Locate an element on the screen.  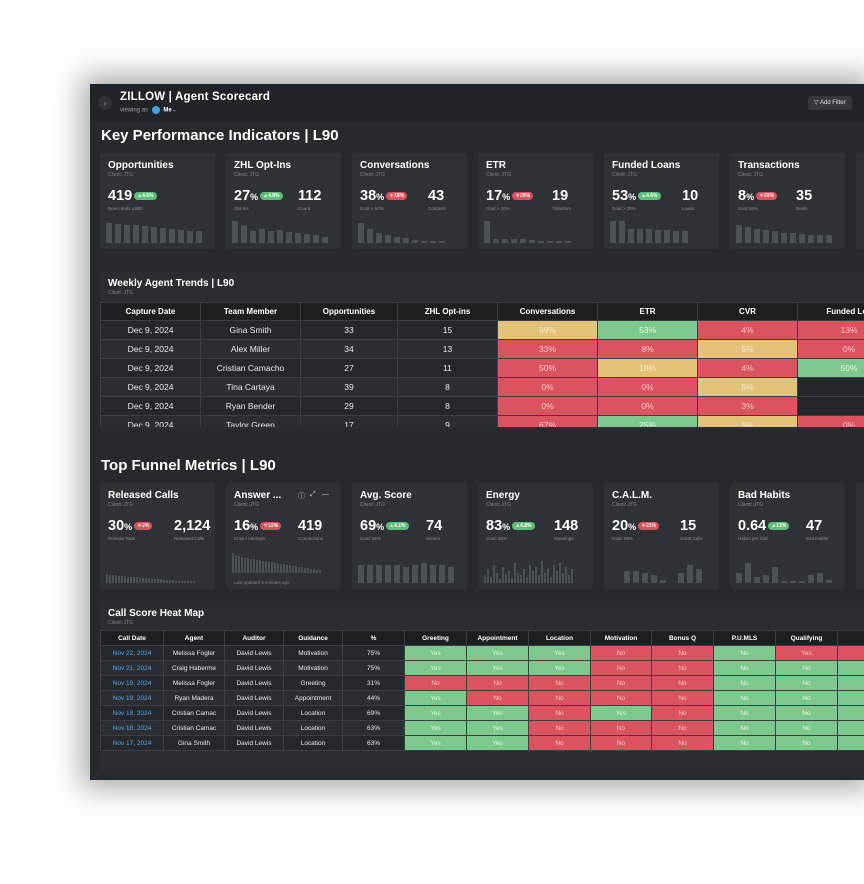
value-number: 30 is located at coordinates (116, 526).